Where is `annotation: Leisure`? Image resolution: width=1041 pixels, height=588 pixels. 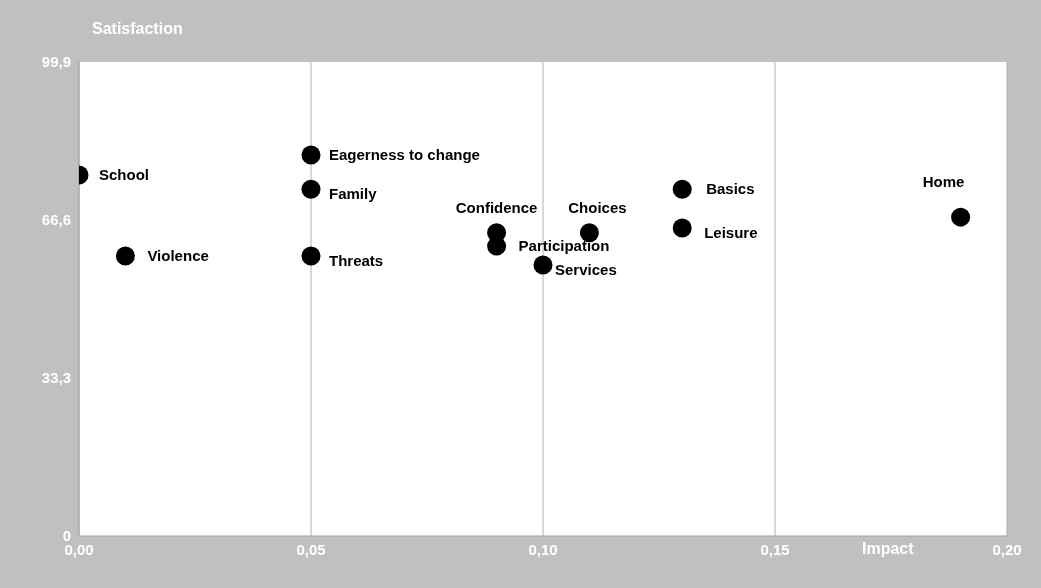
annotation: Leisure is located at coordinates (731, 233).